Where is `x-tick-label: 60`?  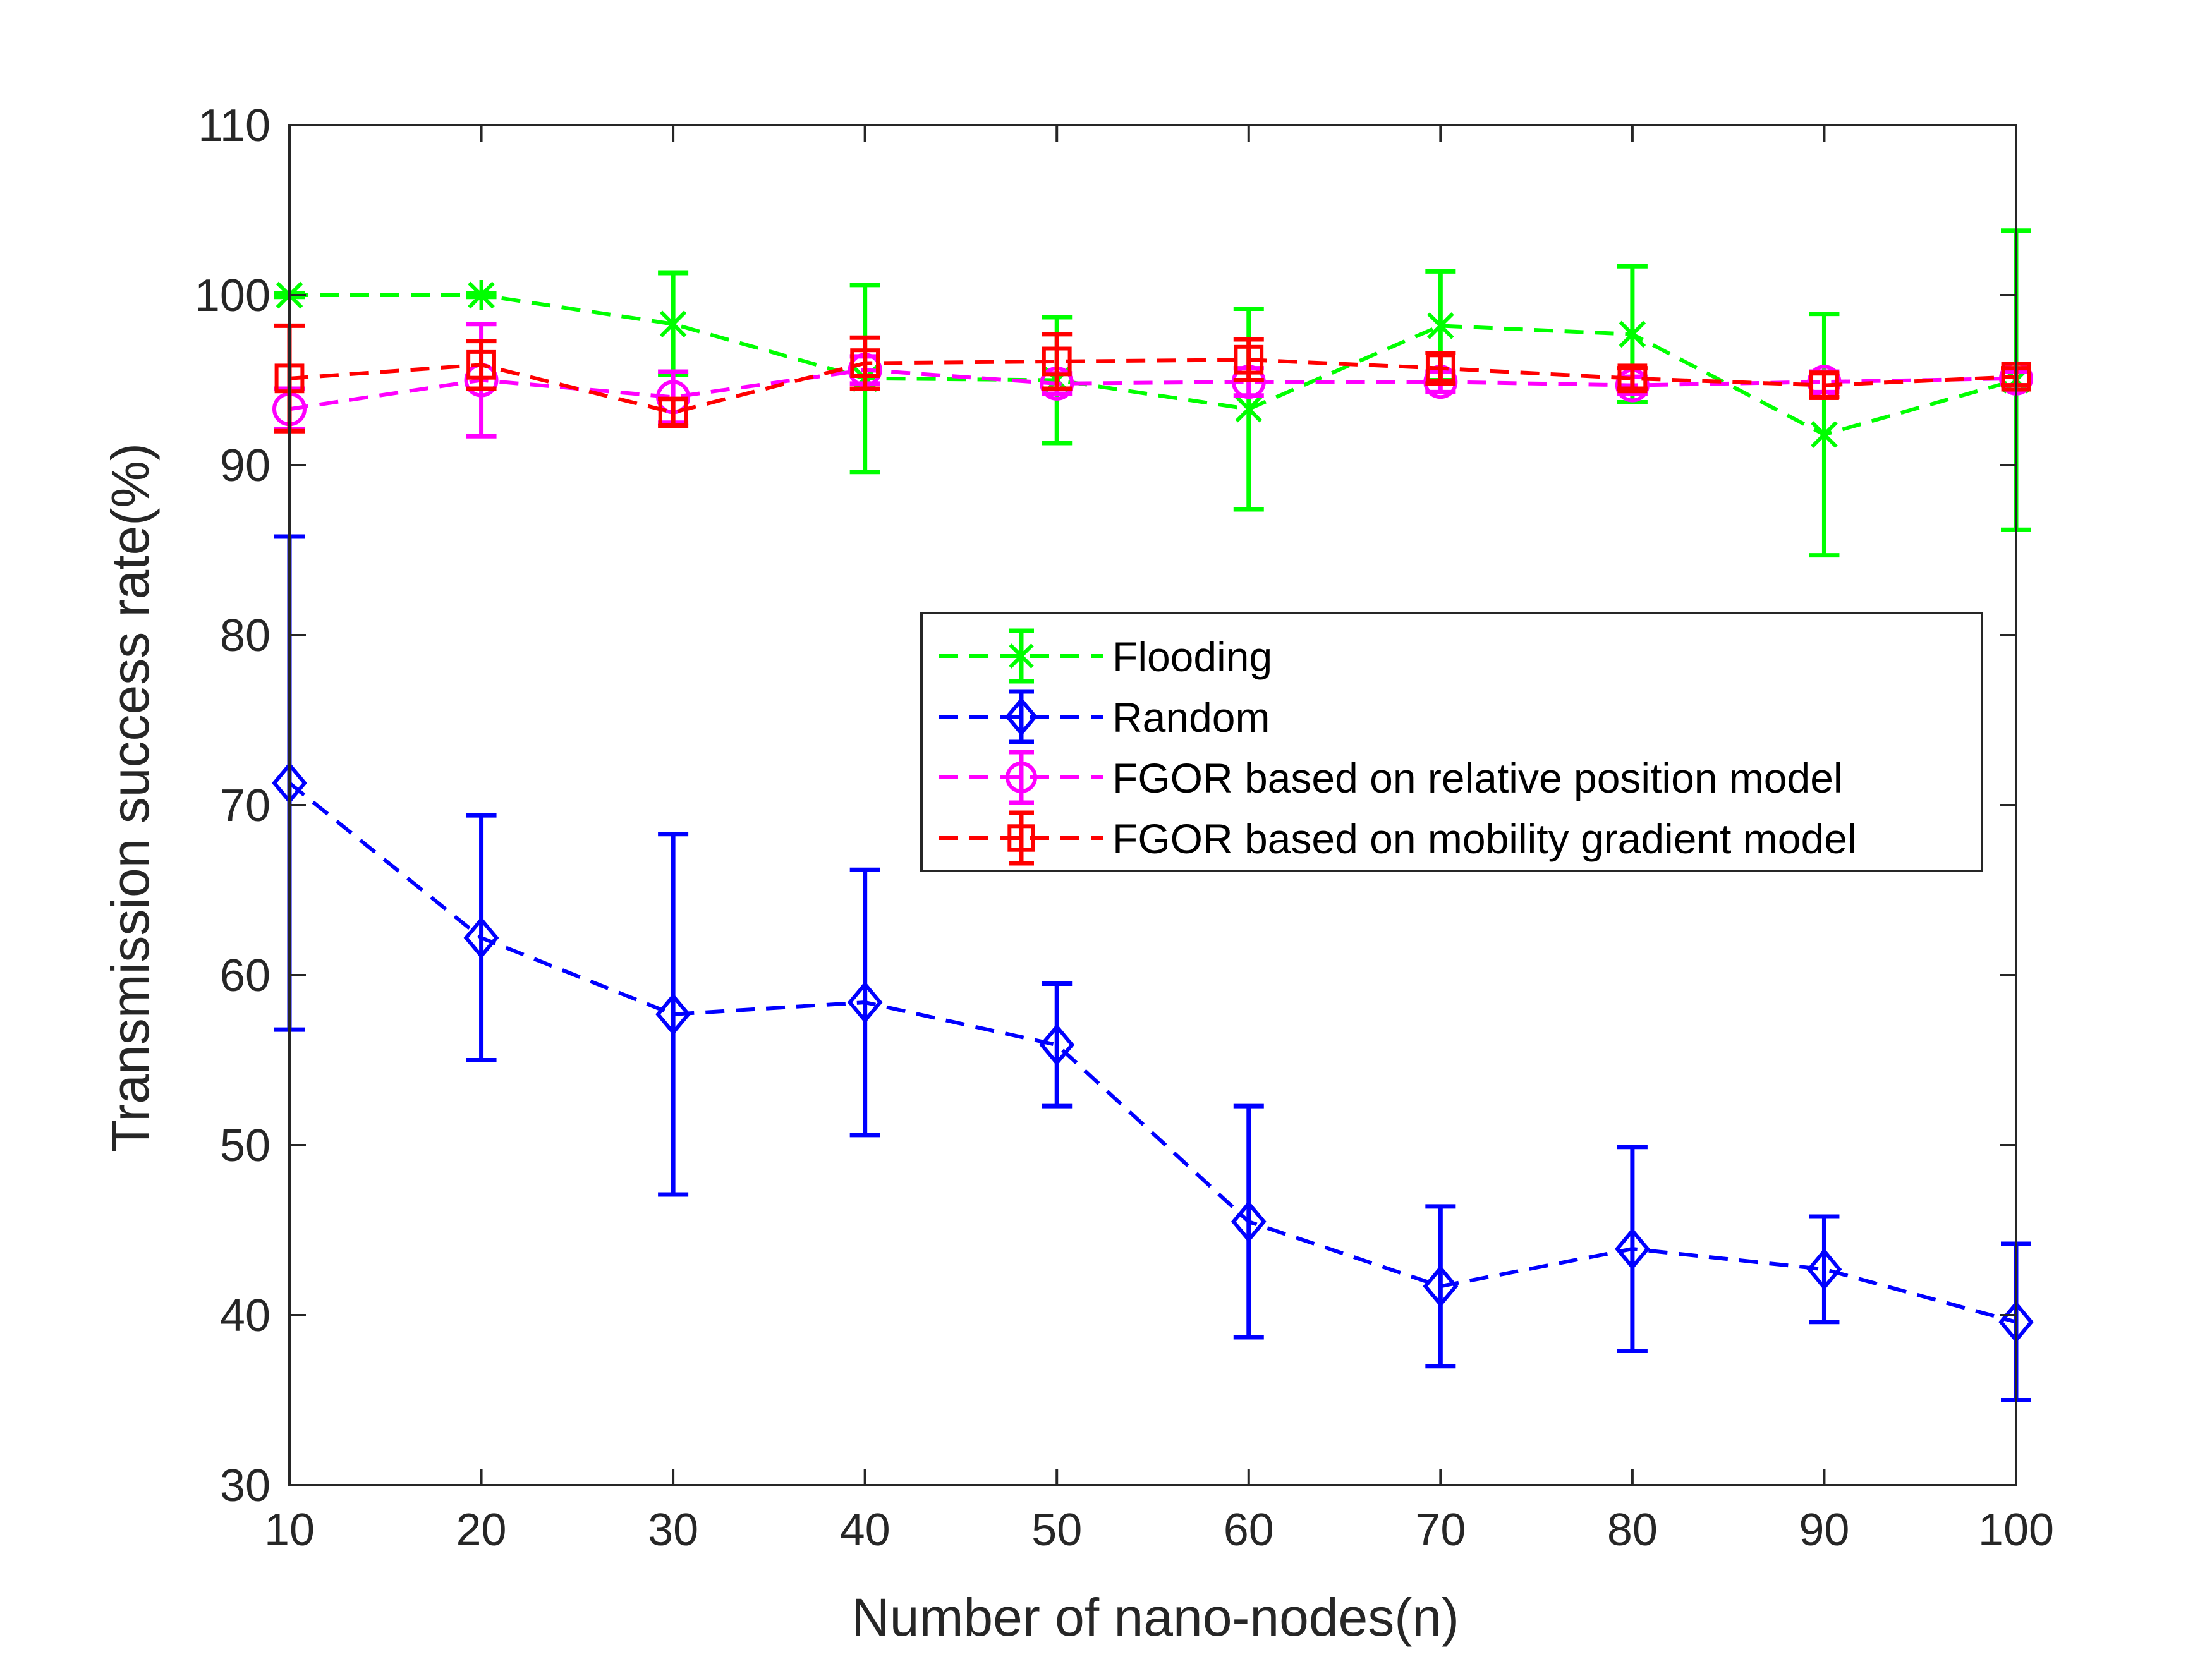
x-tick-label: 60 is located at coordinates (1249, 1530).